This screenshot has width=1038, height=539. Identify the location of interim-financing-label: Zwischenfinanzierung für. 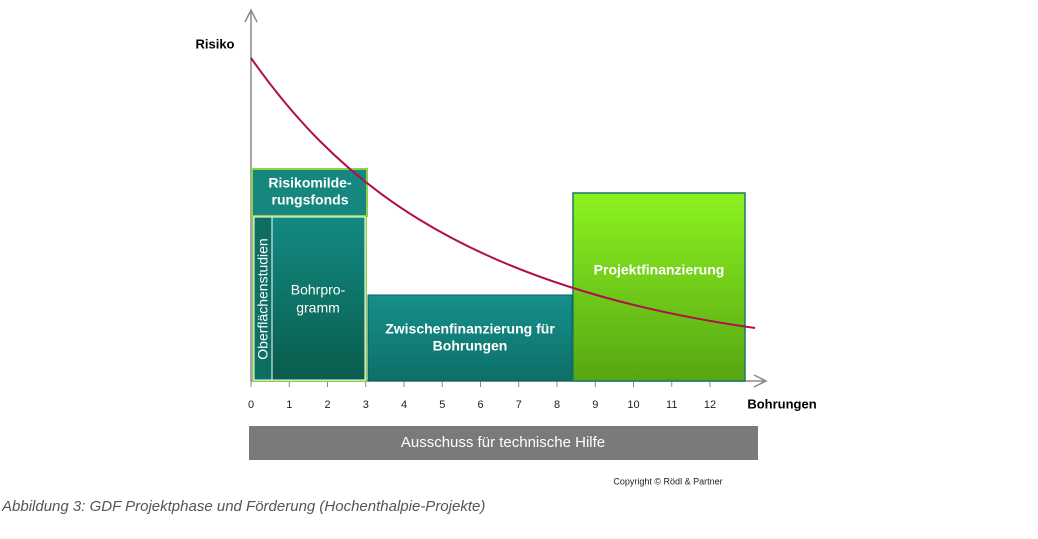
(470, 329).